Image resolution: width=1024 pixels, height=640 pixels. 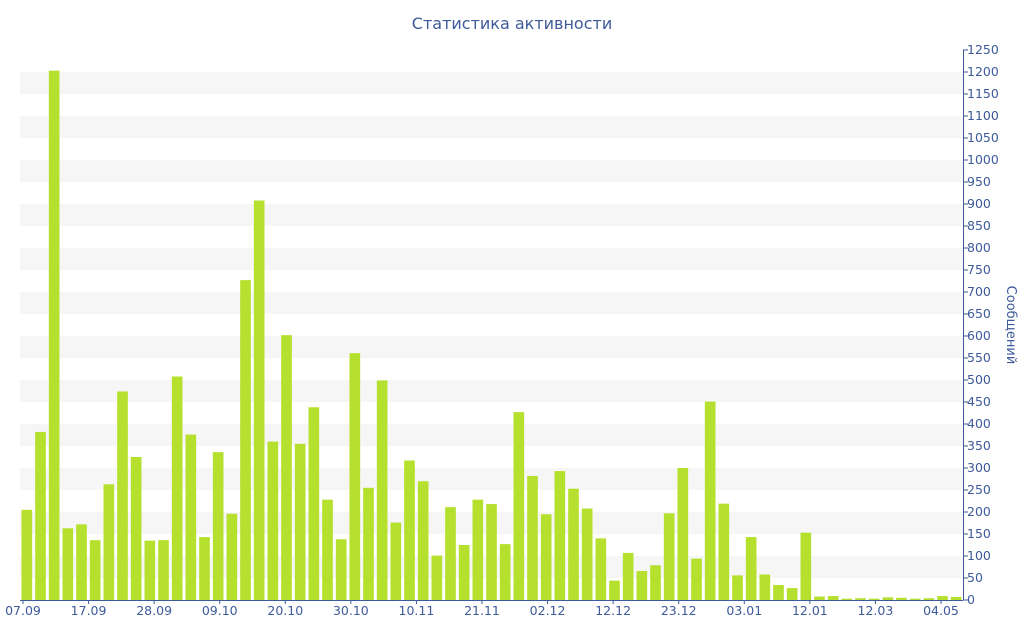 What do you see at coordinates (744, 610) in the screenshot?
I see `x-tick-label: 03.01` at bounding box center [744, 610].